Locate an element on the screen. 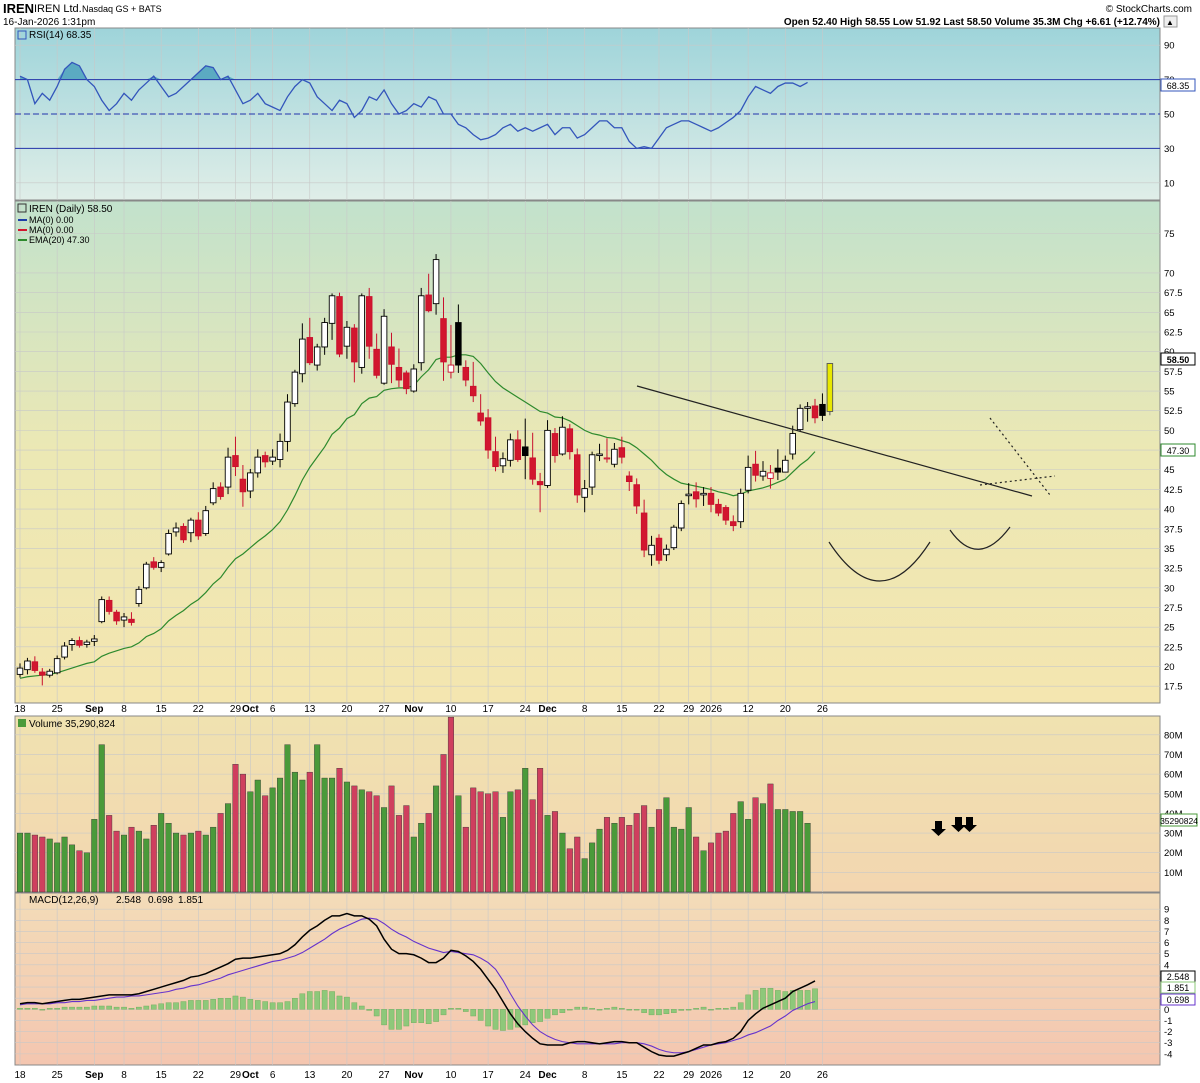 The width and height of the screenshot is (1200, 1083). y-tick-label: 90 is located at coordinates (1169, 46).